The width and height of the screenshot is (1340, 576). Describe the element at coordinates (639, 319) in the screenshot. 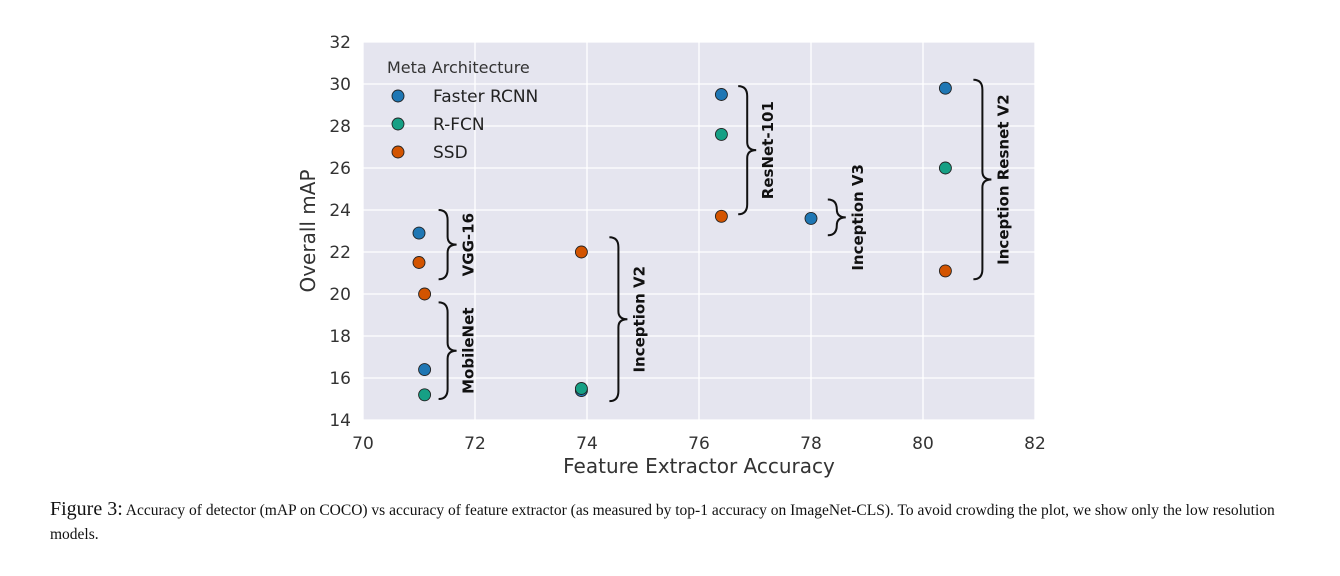

I see `group-label: Inception V2` at that location.